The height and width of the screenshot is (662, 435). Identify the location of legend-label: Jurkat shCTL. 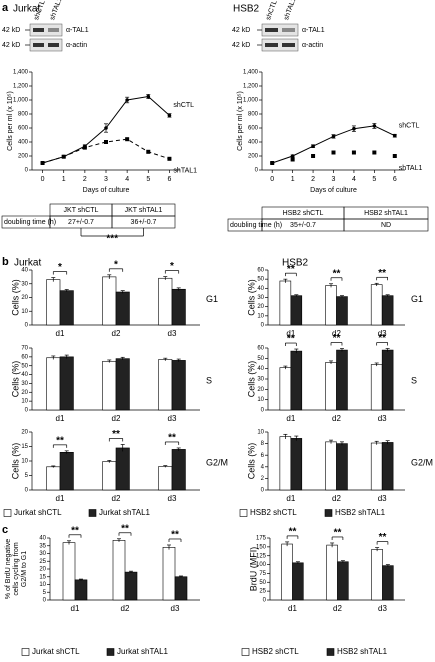
(38, 512).